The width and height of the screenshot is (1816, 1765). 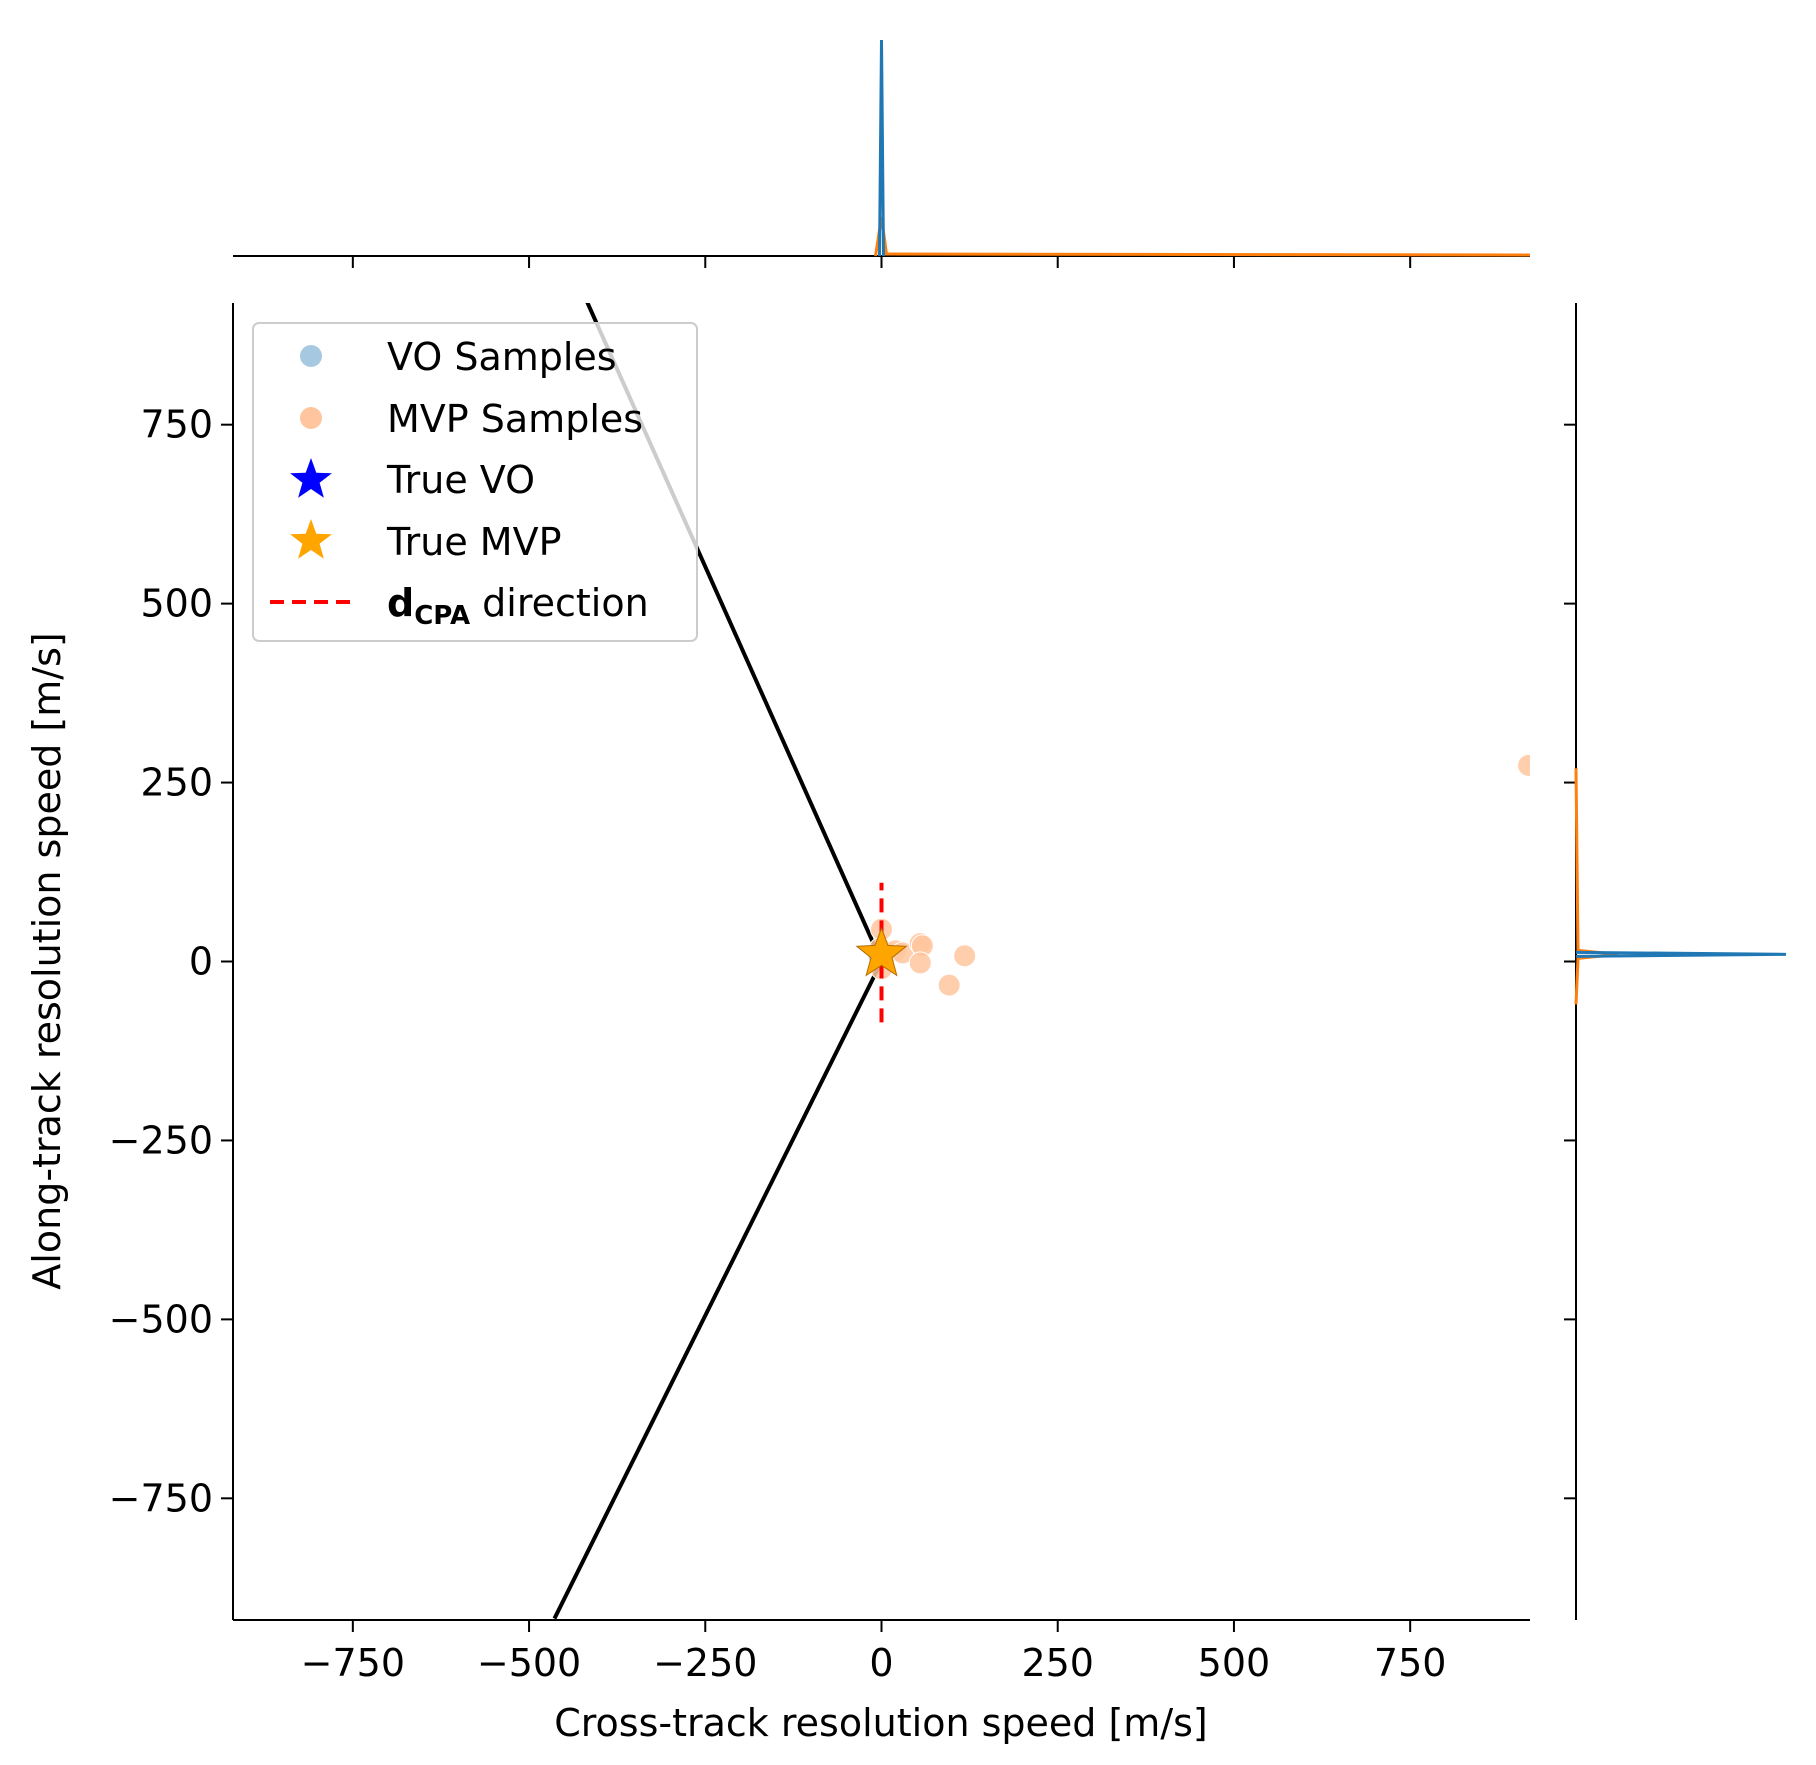 I want to click on top-marginal-curves, so click(x=1202, y=148).